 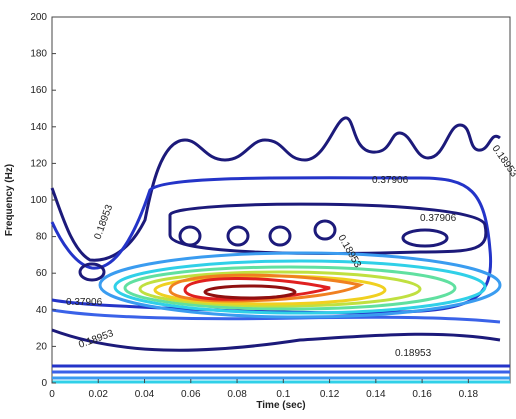 What do you see at coordinates (38, 200) in the screenshot?
I see `y-tick-label: 100` at bounding box center [38, 200].